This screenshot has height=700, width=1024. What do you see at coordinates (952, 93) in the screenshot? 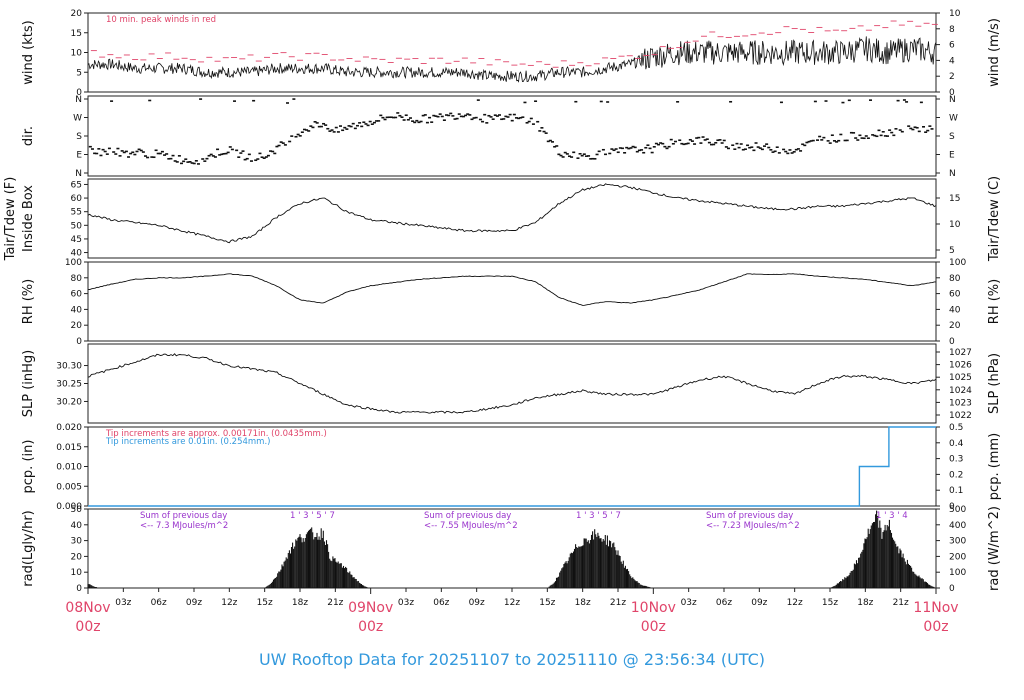
I see `wind-ytick-right-label: 0` at bounding box center [952, 93].